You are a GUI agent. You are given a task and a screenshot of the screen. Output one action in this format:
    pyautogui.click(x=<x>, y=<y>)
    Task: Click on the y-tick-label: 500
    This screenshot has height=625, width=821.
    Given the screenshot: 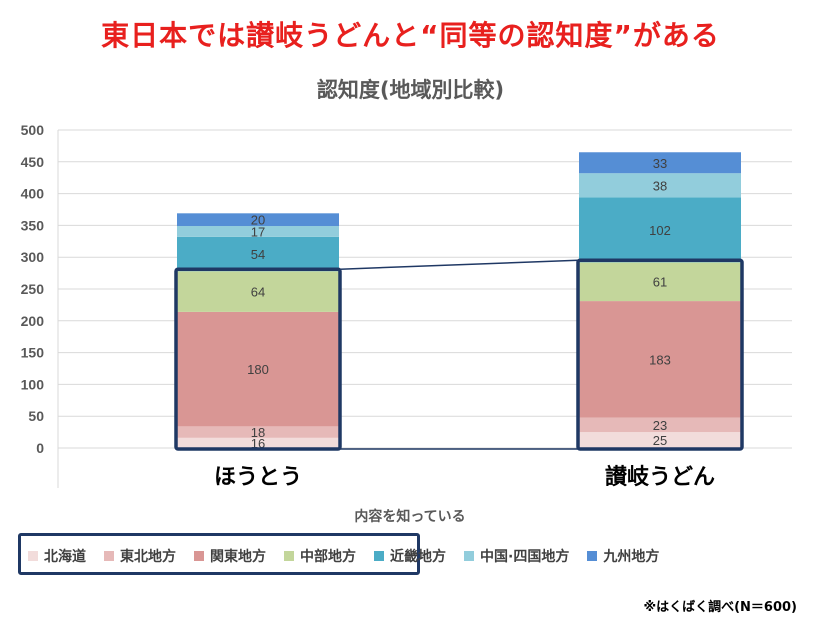 What is the action you would take?
    pyautogui.click(x=33, y=130)
    